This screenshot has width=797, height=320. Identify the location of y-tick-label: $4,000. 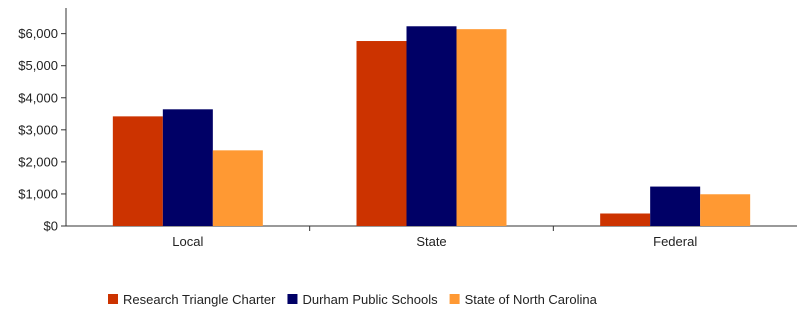
(38, 97).